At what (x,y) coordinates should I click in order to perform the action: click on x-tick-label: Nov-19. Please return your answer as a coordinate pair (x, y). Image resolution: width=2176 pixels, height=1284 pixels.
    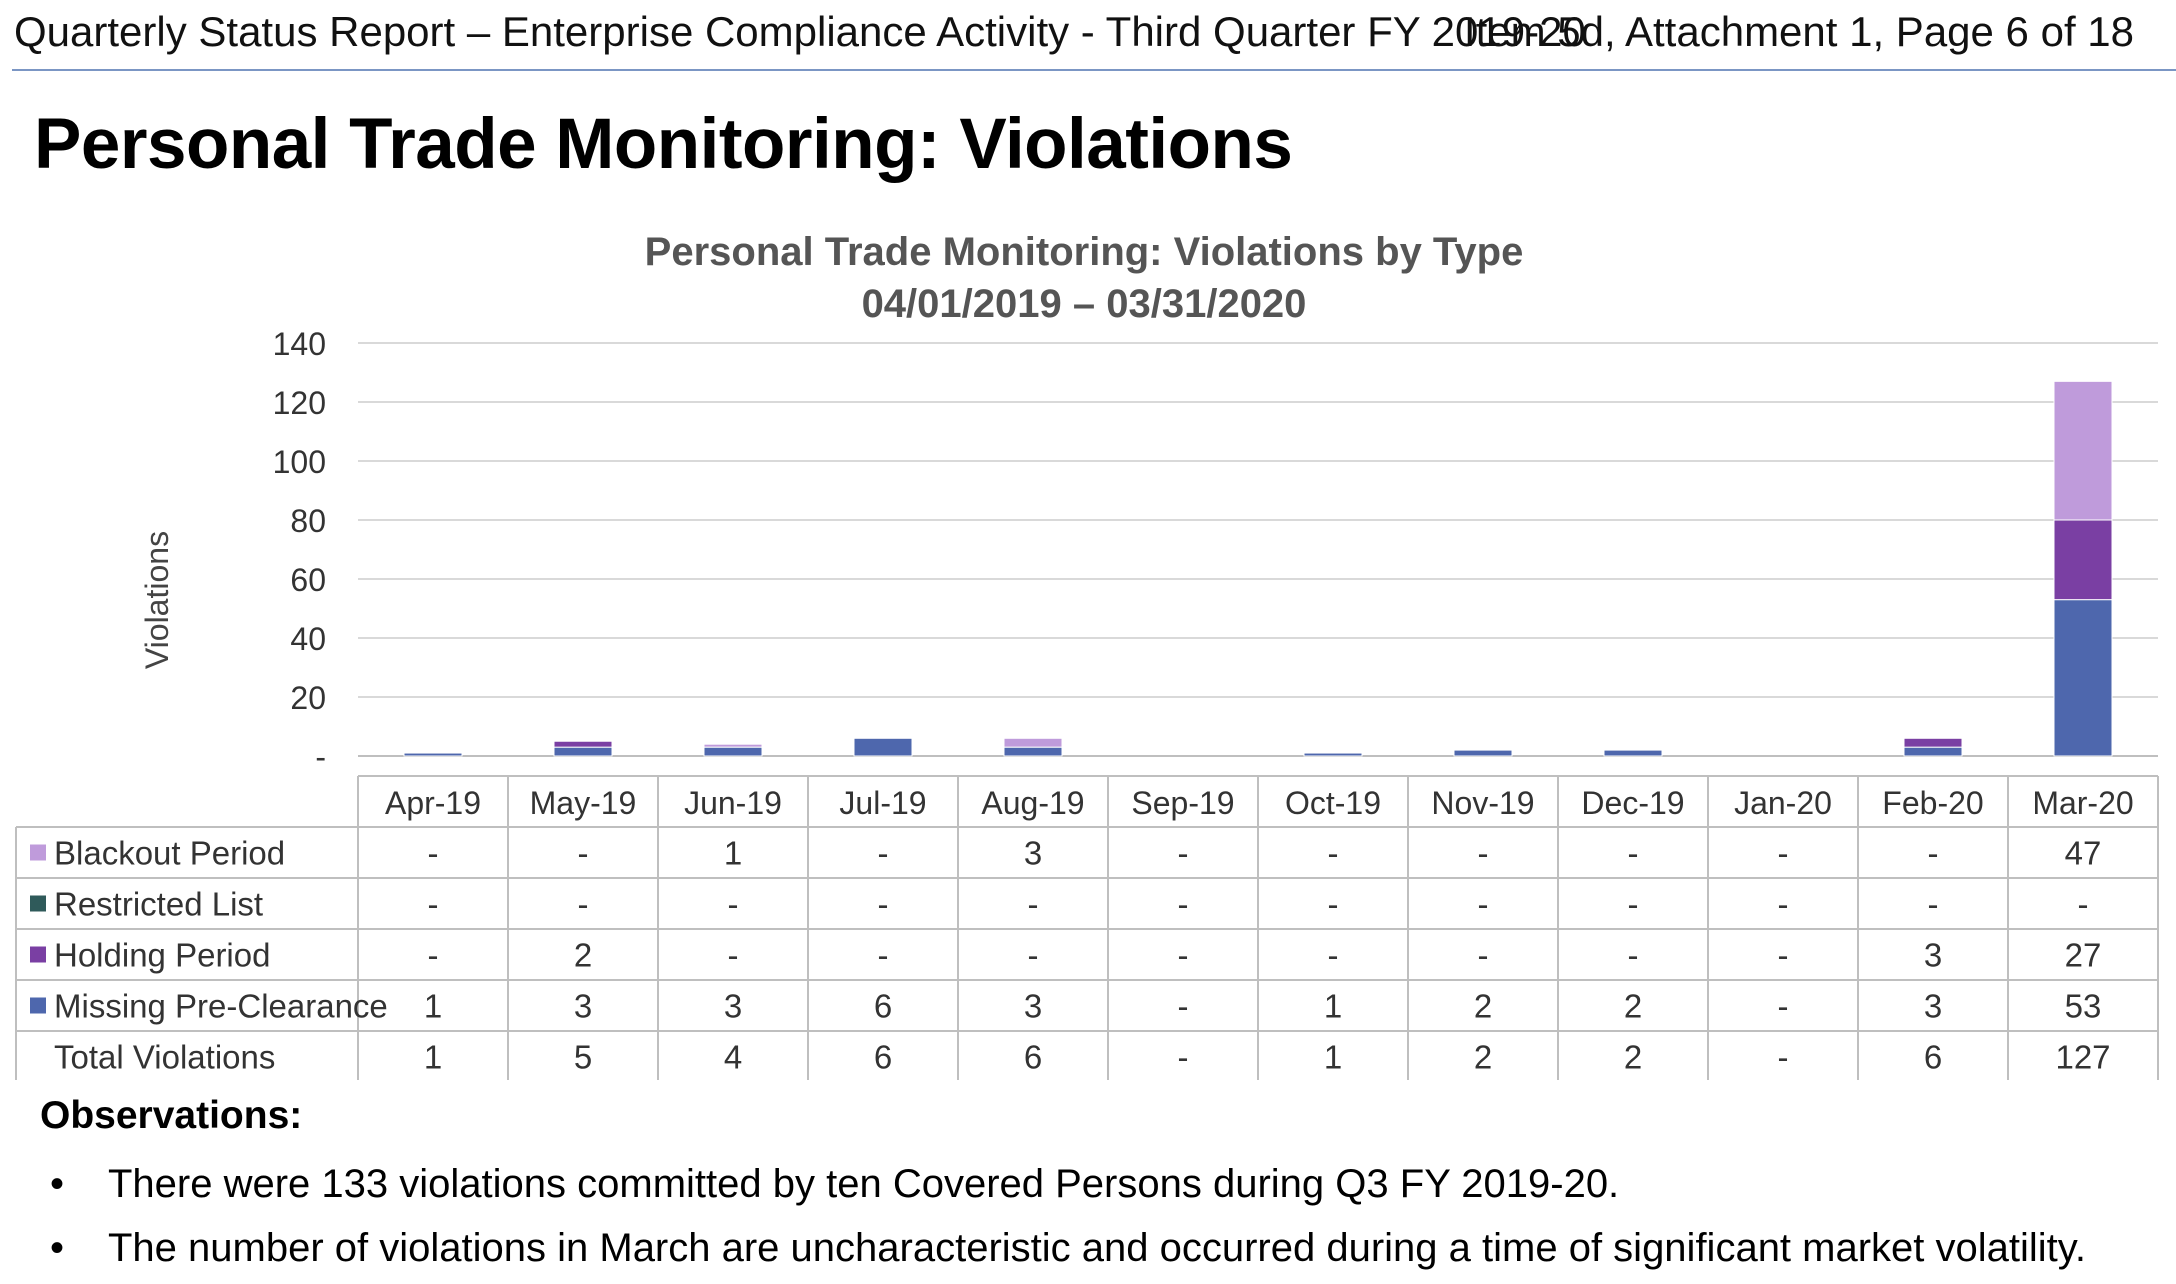
    Looking at the image, I should click on (1482, 803).